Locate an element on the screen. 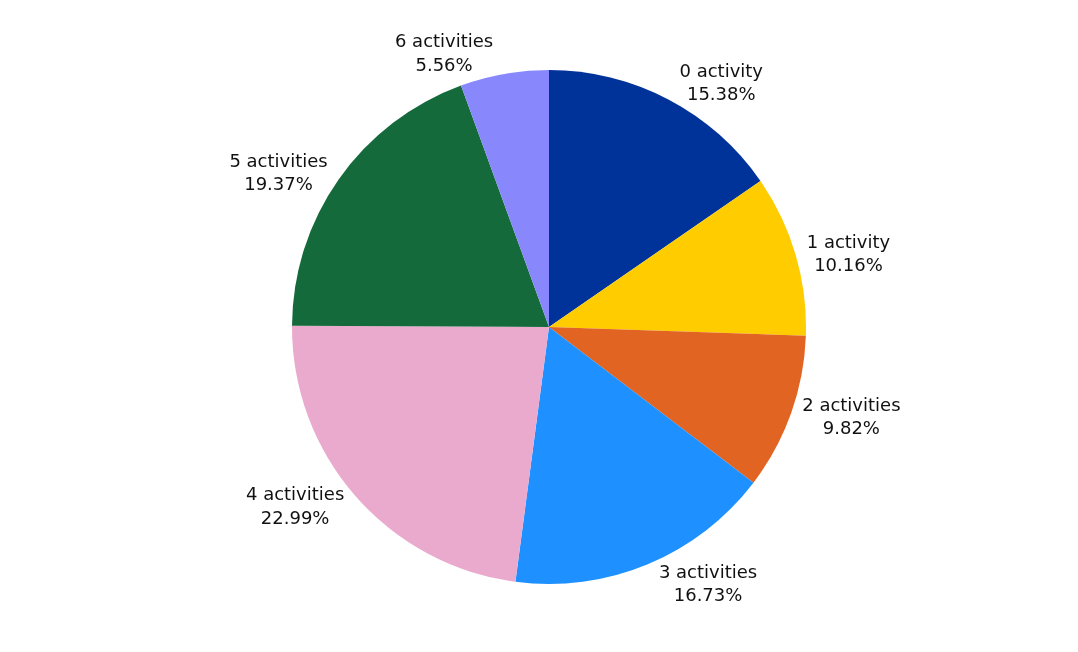  slice-label: 1 activity is located at coordinates (848, 241).